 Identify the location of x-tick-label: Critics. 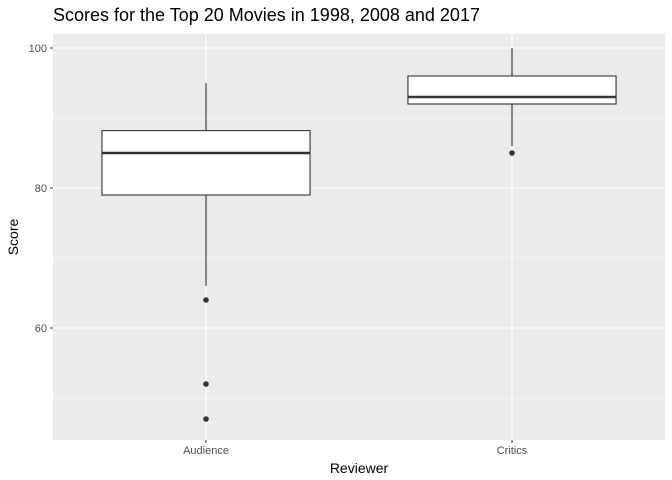
(512, 451).